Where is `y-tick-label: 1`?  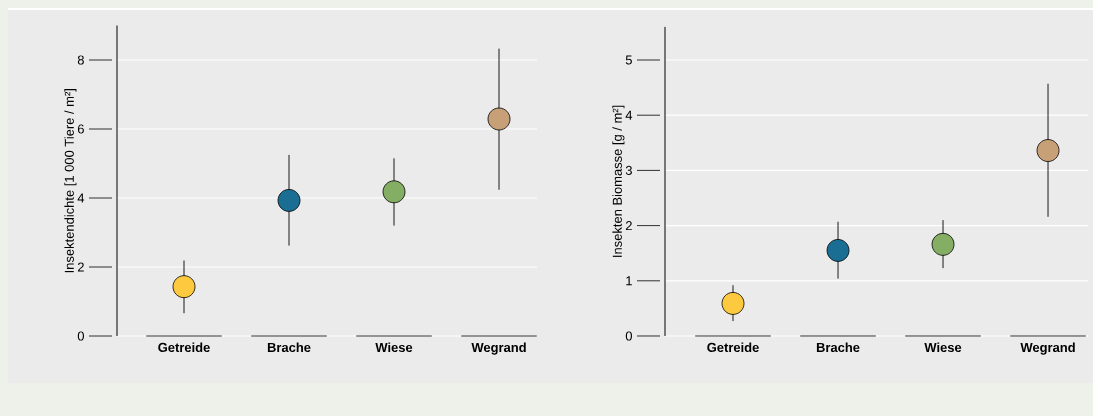 y-tick-label: 1 is located at coordinates (629, 281).